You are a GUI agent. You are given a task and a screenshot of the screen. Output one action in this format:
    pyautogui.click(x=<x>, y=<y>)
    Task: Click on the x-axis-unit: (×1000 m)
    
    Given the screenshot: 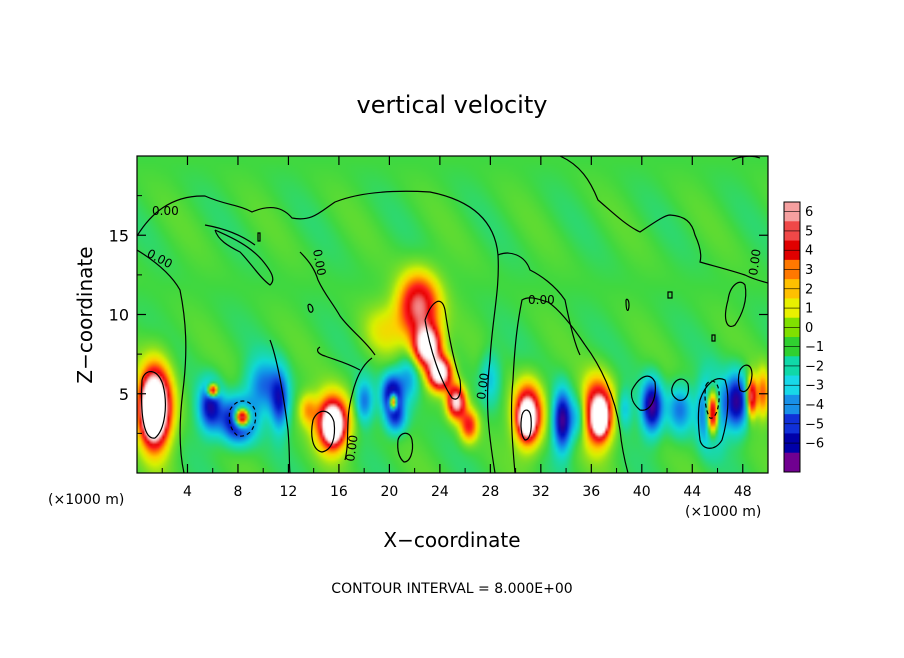 What is the action you would take?
    pyautogui.click(x=723, y=512)
    